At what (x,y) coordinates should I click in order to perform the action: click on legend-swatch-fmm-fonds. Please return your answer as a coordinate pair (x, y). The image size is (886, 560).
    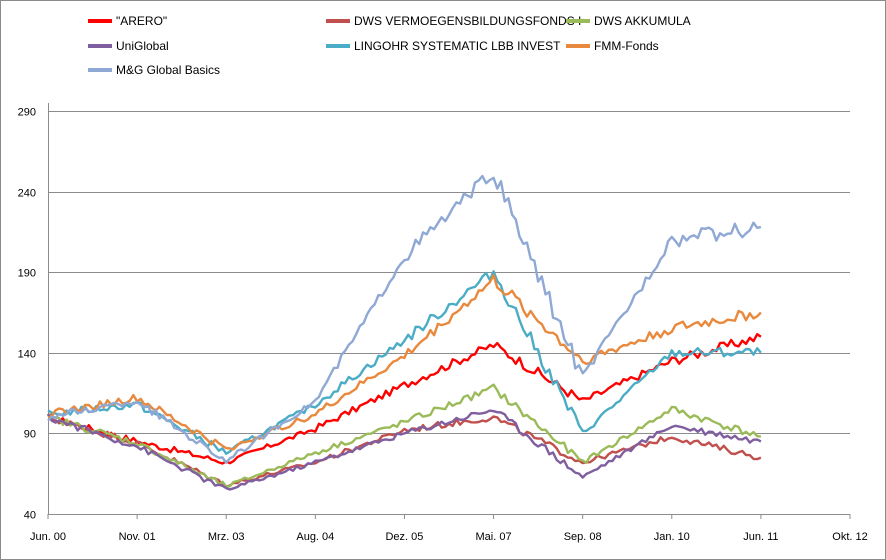
    Looking at the image, I should click on (578, 46).